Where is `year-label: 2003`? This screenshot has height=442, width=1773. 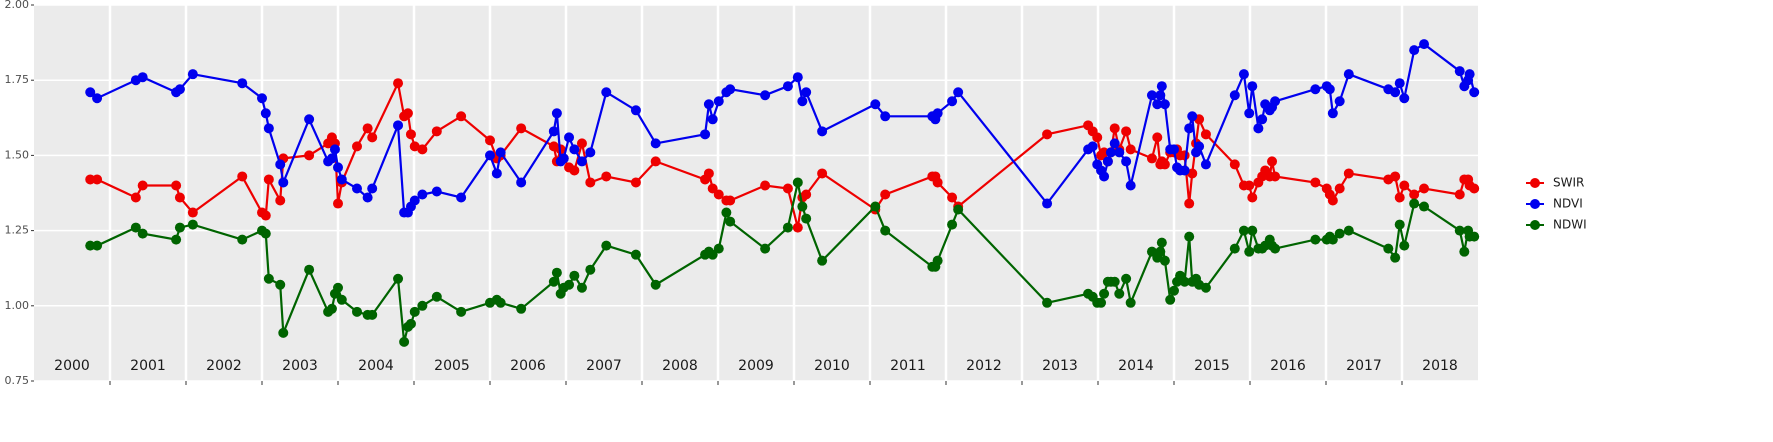 year-label: 2003 is located at coordinates (300, 366).